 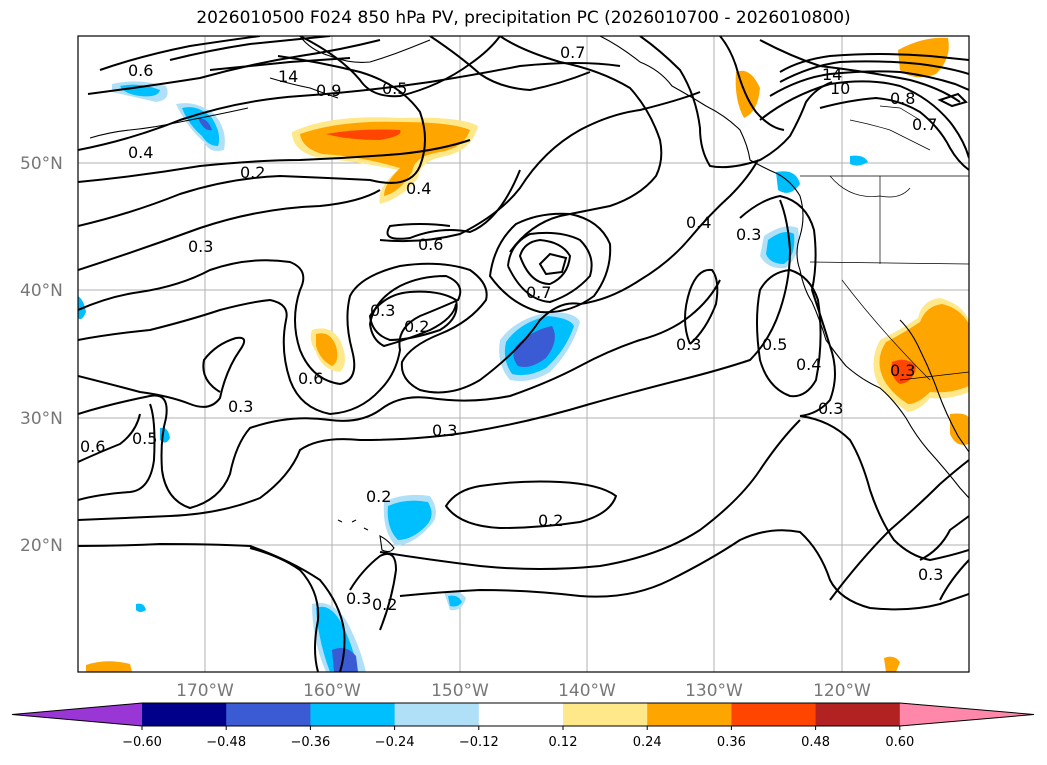 What do you see at coordinates (310, 742) in the screenshot?
I see `colorbar-tick-label: −0.36` at bounding box center [310, 742].